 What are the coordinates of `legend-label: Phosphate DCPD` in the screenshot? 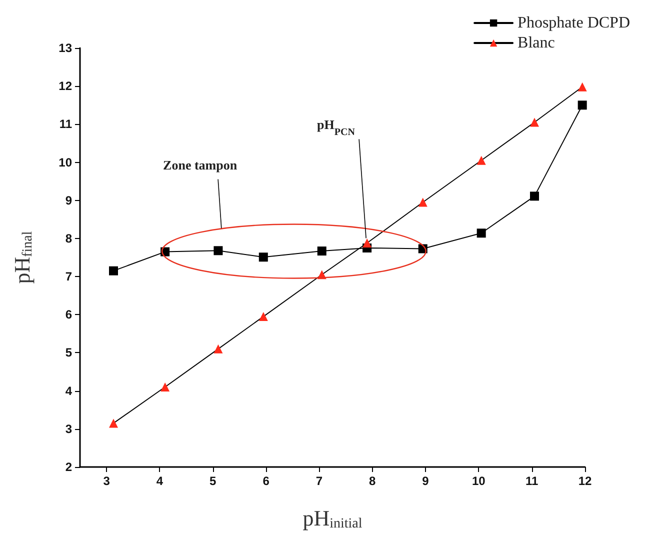 It's located at (574, 23).